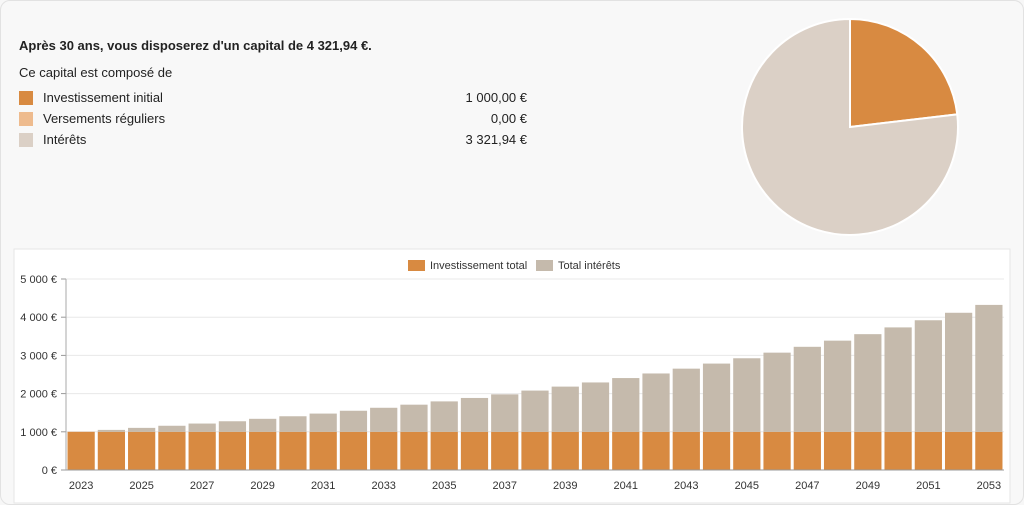 The height and width of the screenshot is (505, 1024). I want to click on bar-interest-2047, so click(807, 389).